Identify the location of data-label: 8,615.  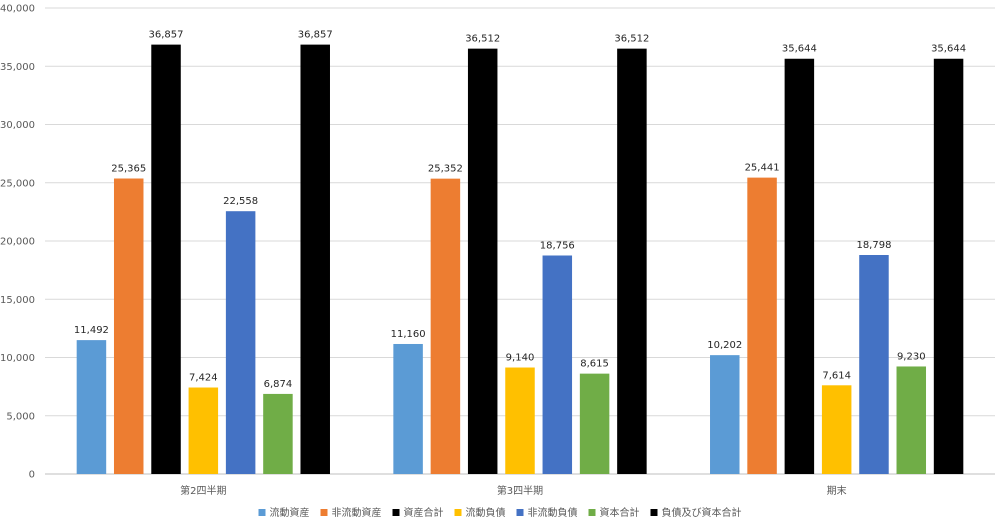
(594, 364).